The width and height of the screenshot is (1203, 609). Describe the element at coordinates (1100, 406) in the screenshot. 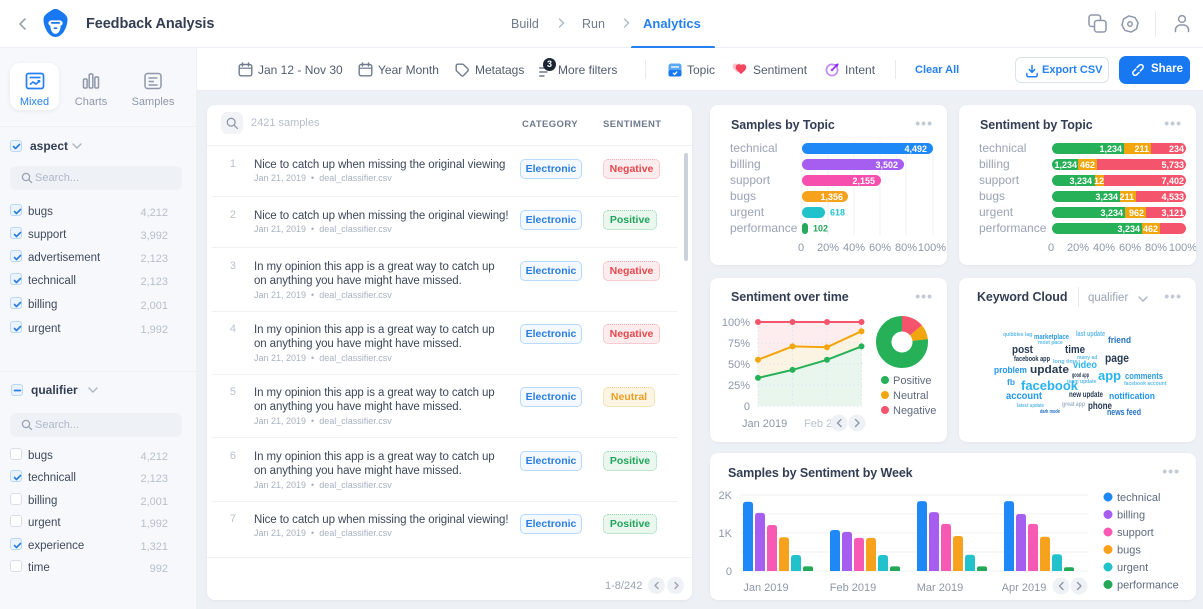

I see `svg-text: phone` at that location.